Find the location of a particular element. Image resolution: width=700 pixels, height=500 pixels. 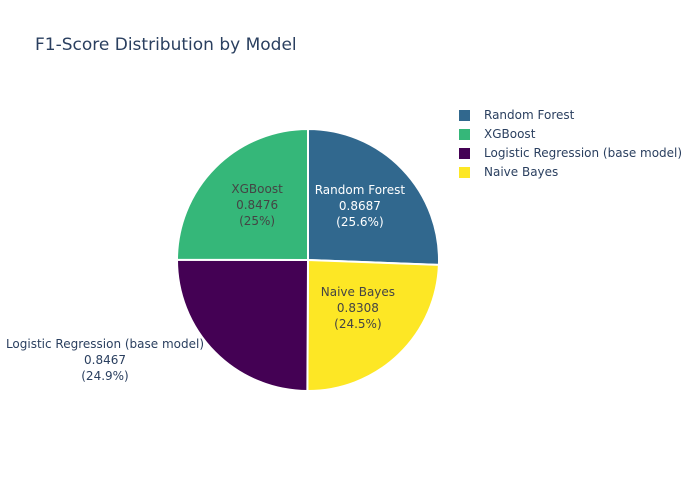

slice-label-line: XGBoost is located at coordinates (257, 189).